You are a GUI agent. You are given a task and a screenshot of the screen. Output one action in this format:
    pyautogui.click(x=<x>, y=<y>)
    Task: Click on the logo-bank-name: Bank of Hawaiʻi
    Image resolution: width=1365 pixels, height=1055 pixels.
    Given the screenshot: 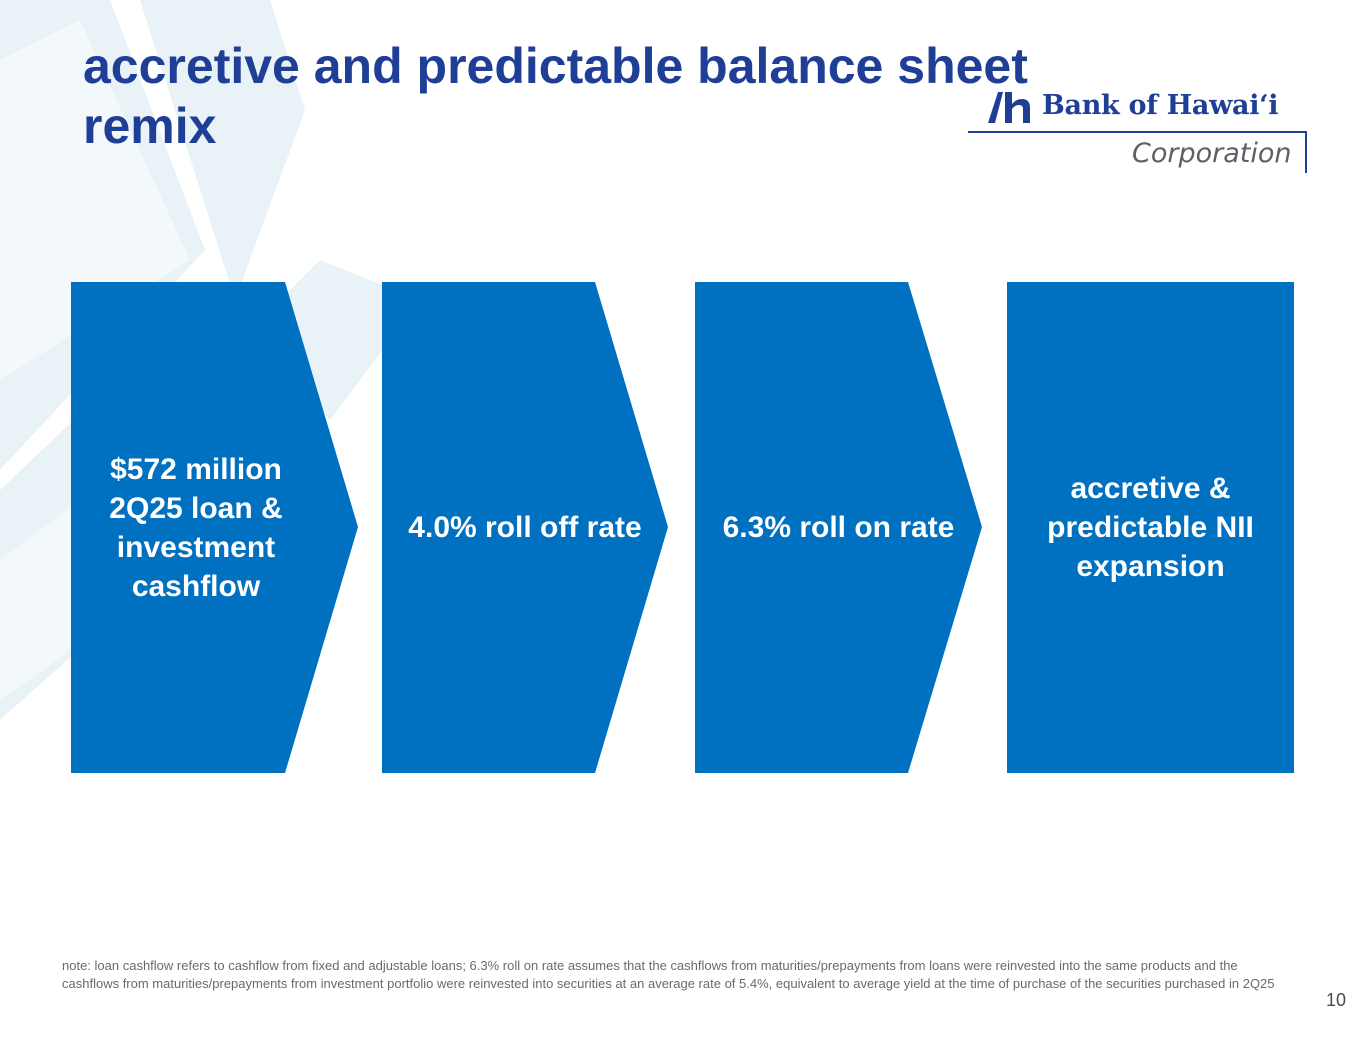 What is the action you would take?
    pyautogui.click(x=1160, y=105)
    